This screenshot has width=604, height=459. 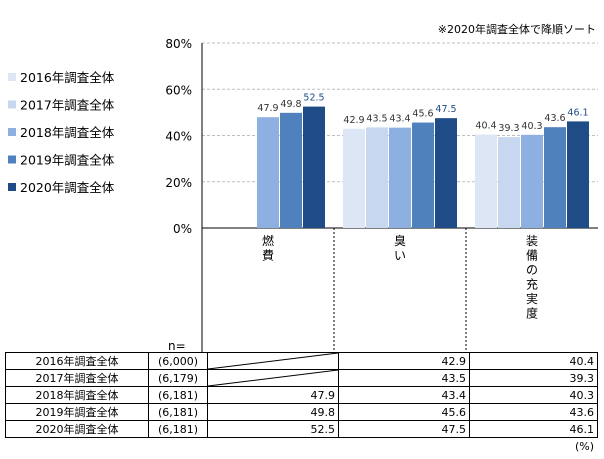 I want to click on row-label: 2017年調査全体, so click(x=77, y=378).